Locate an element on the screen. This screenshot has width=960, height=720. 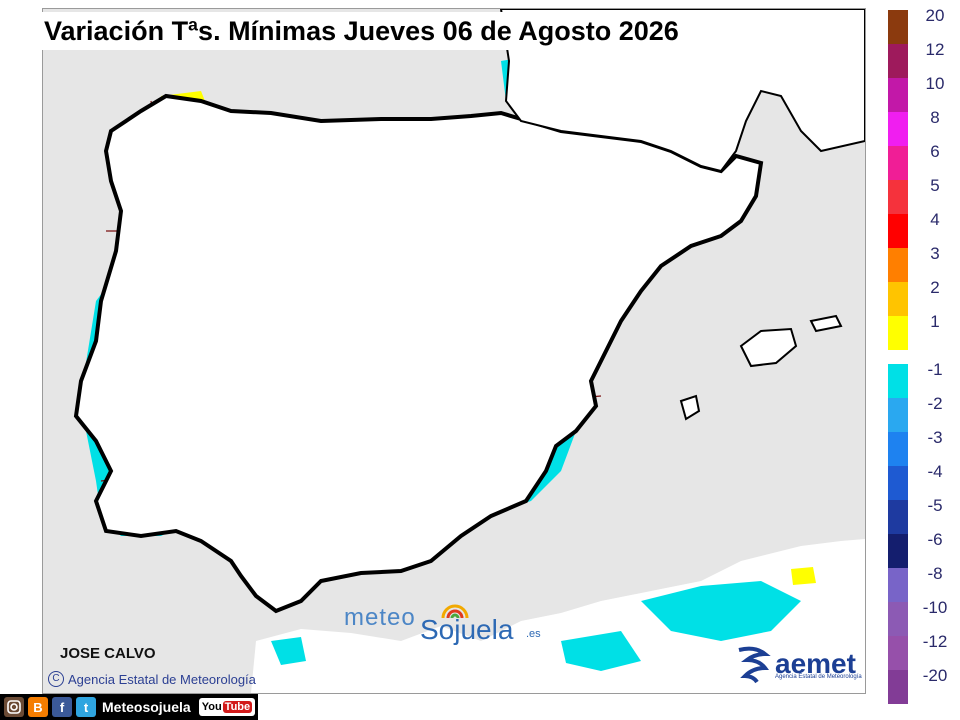
legend-warm-label: 6 is located at coordinates (935, 151).